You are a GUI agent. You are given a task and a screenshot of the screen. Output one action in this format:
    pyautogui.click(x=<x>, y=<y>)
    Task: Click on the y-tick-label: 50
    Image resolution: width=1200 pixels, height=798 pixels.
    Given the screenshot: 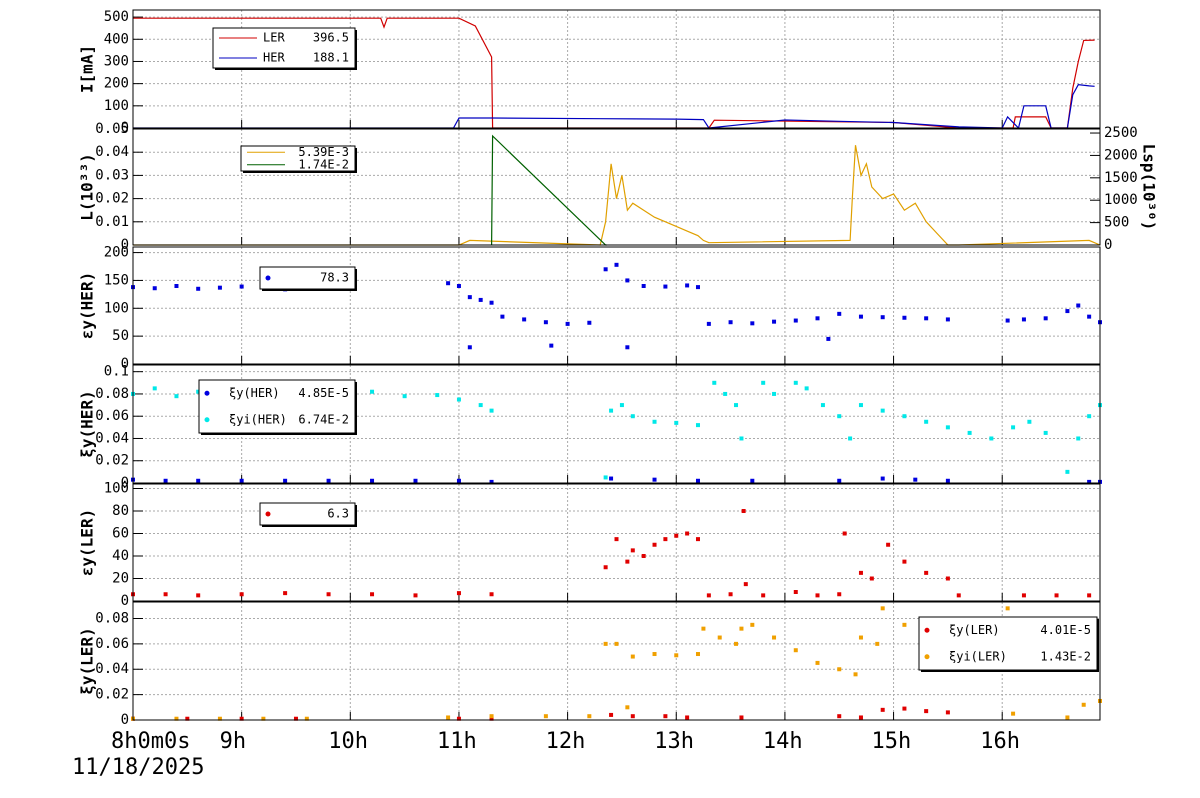 What is the action you would take?
    pyautogui.click(x=120, y=336)
    